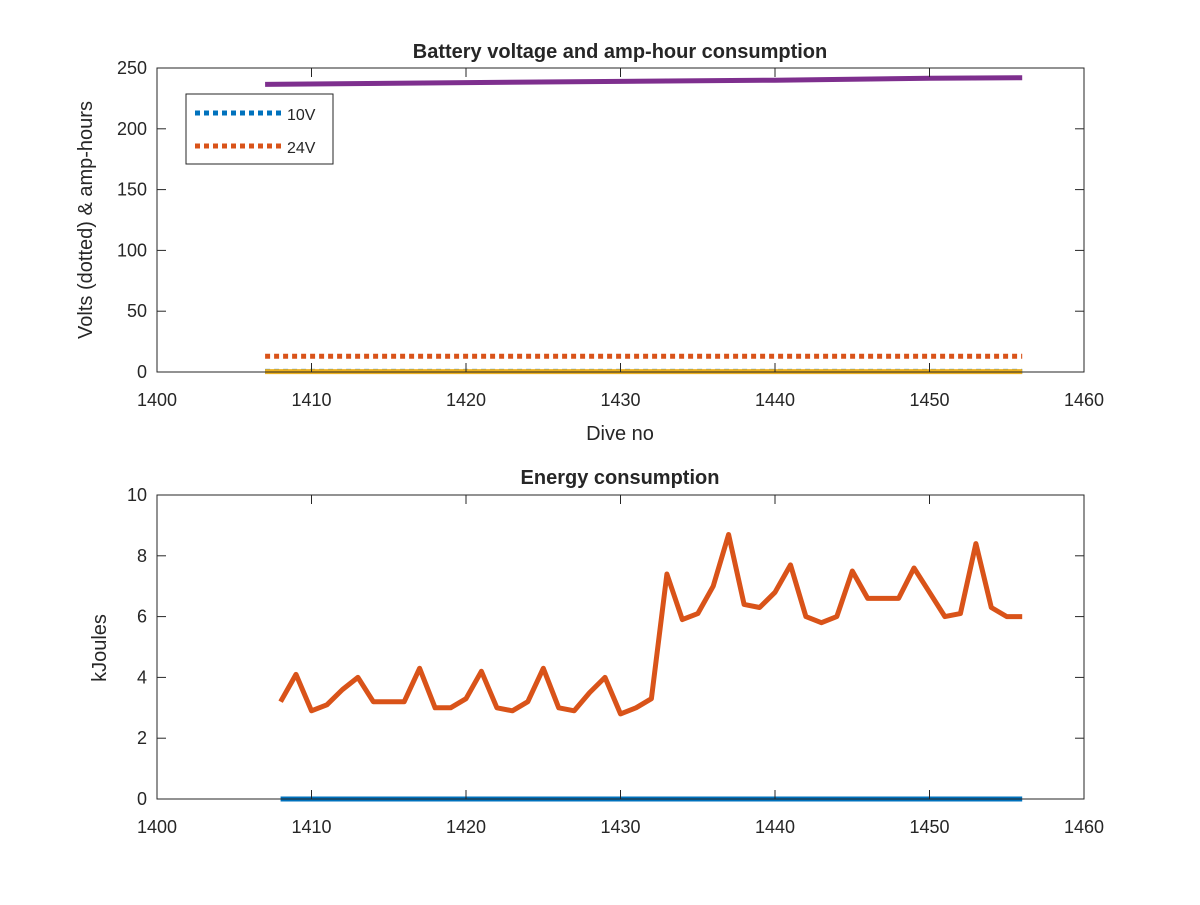 This screenshot has height=905, width=1200. What do you see at coordinates (132, 190) in the screenshot?
I see `y-tick-label: 150` at bounding box center [132, 190].